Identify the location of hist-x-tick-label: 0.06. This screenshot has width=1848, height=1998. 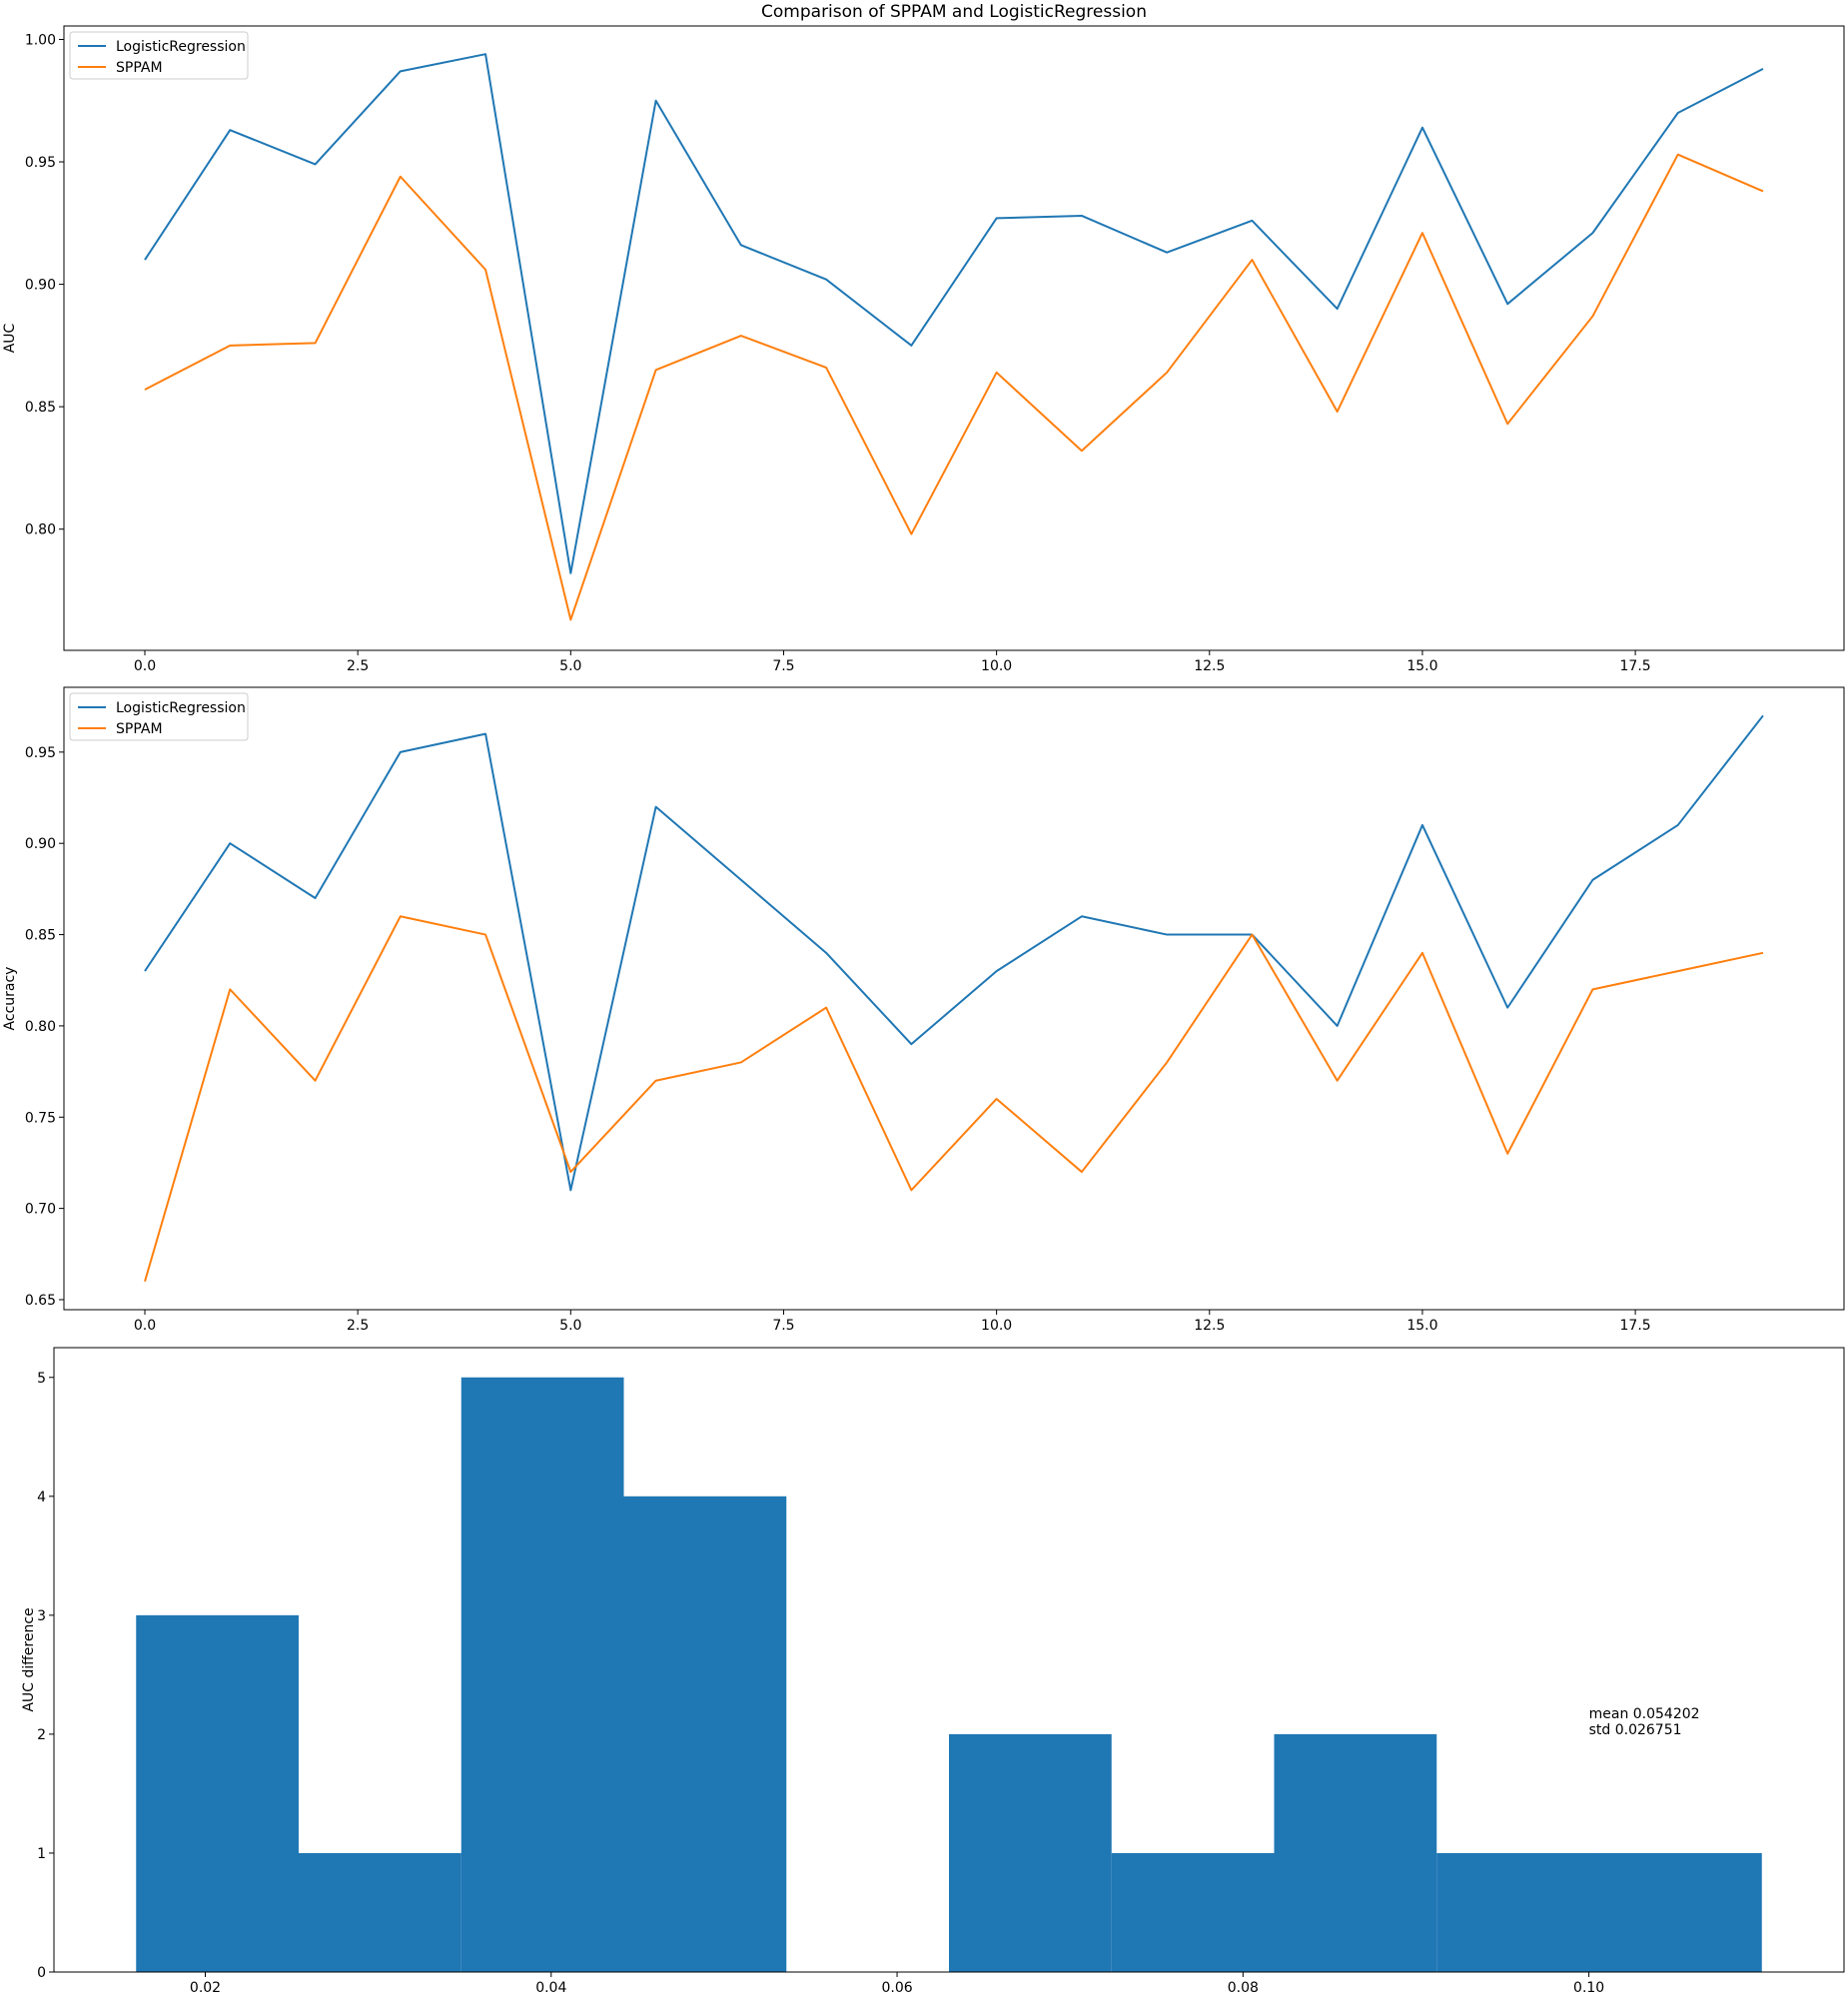
(896, 1988).